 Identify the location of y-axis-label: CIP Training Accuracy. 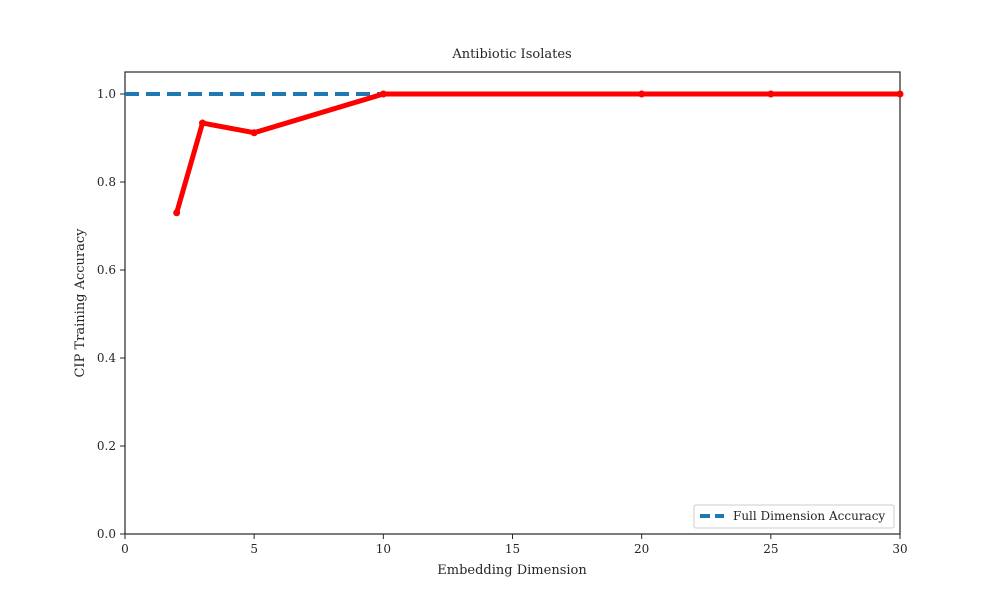
(80, 303).